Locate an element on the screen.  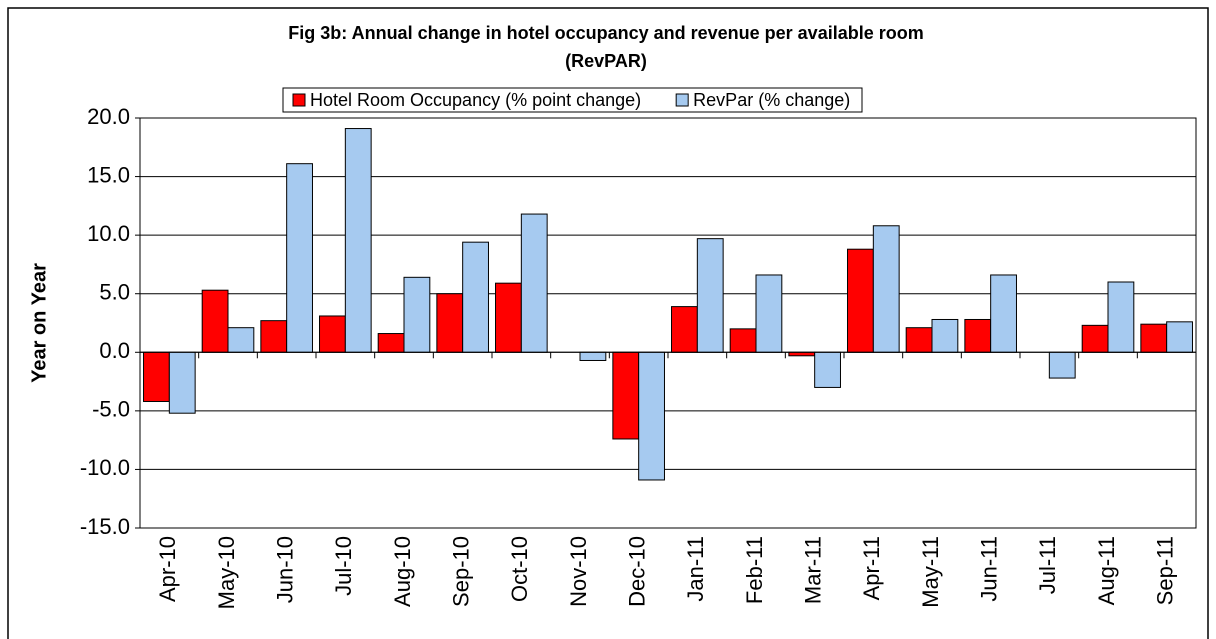
x-tick-label: Nov-10 is located at coordinates (578, 571).